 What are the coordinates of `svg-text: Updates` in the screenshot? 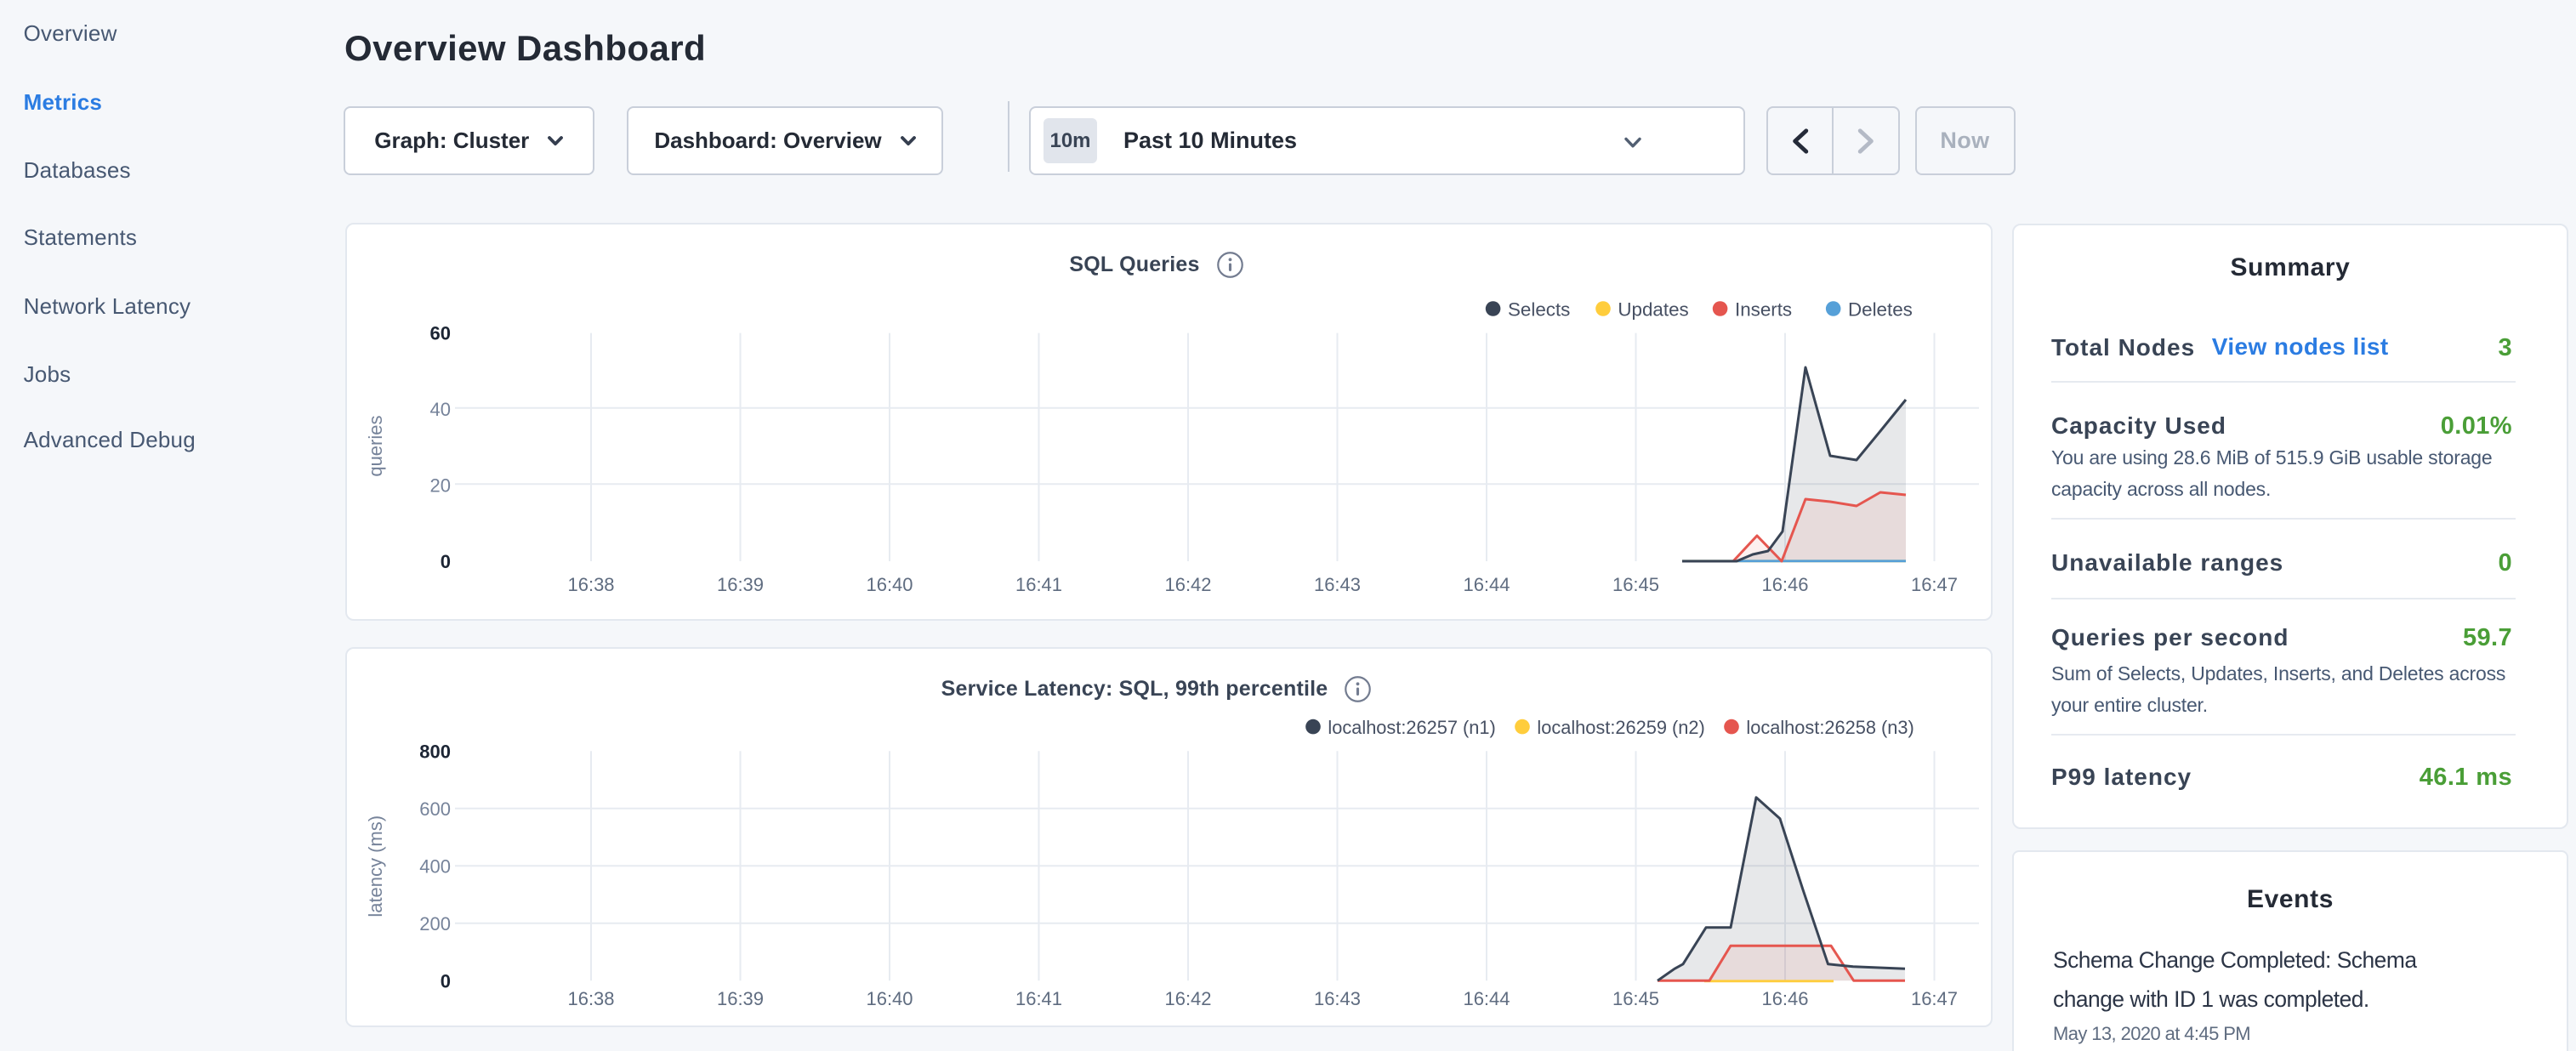 It's located at (1653, 309).